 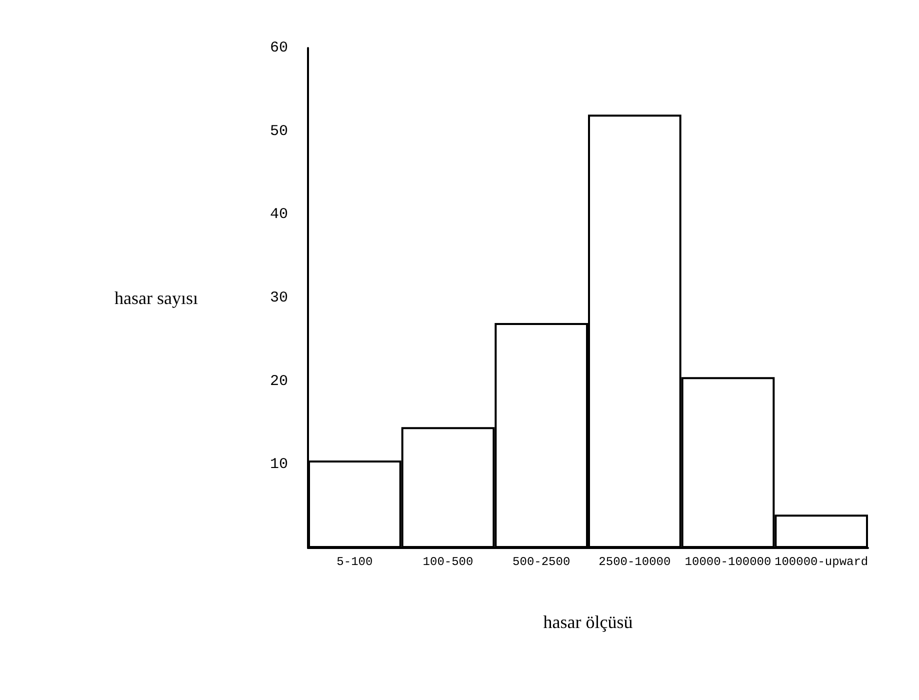 I want to click on y-tick-label: 50, so click(x=279, y=131).